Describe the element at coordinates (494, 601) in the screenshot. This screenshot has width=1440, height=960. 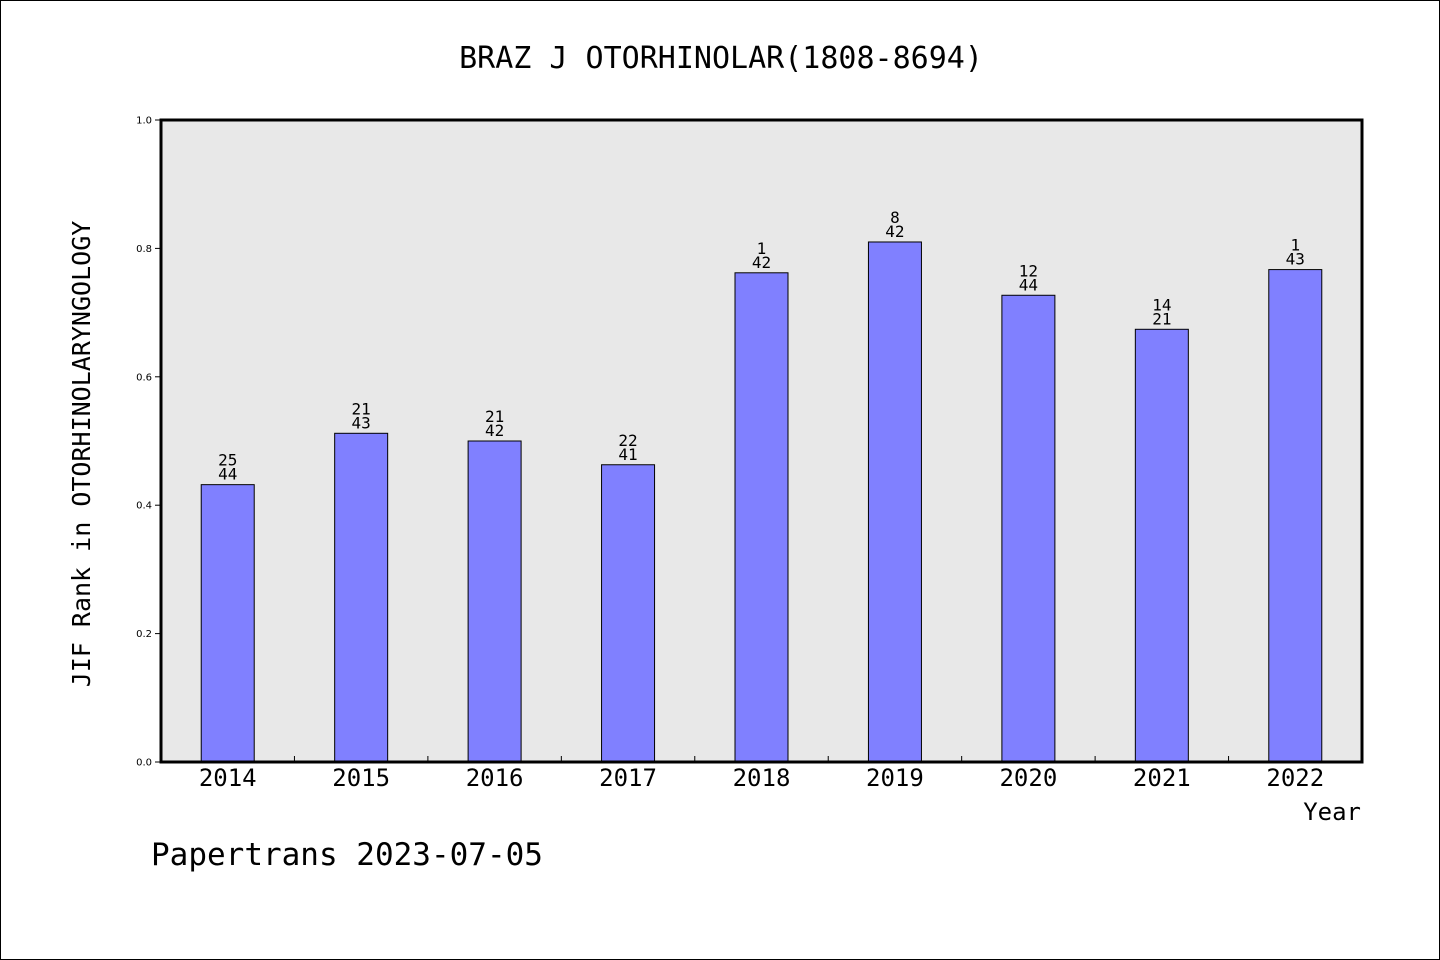
I see `bar-2016` at that location.